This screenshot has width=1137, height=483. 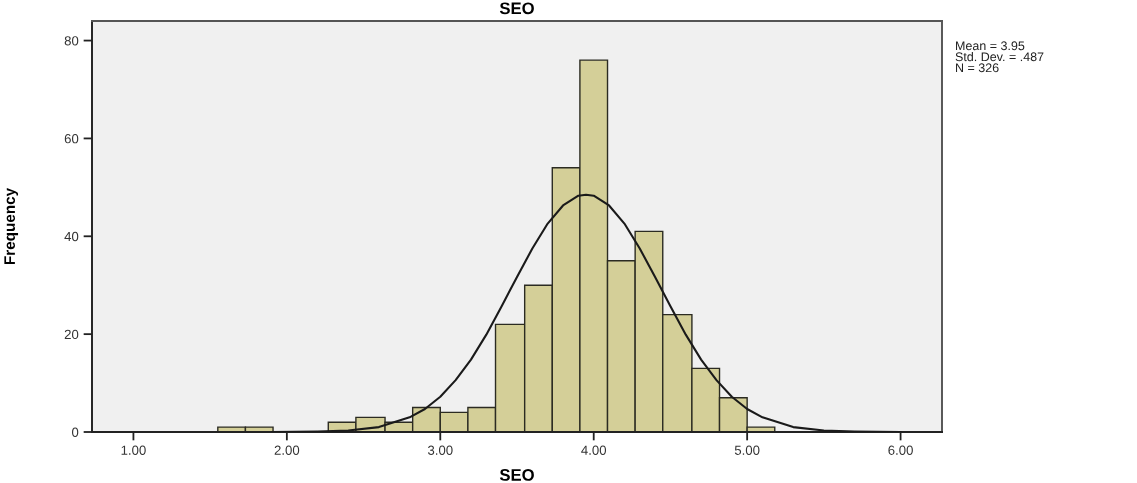 What do you see at coordinates (516, 8) in the screenshot?
I see `chart-title: SEO` at bounding box center [516, 8].